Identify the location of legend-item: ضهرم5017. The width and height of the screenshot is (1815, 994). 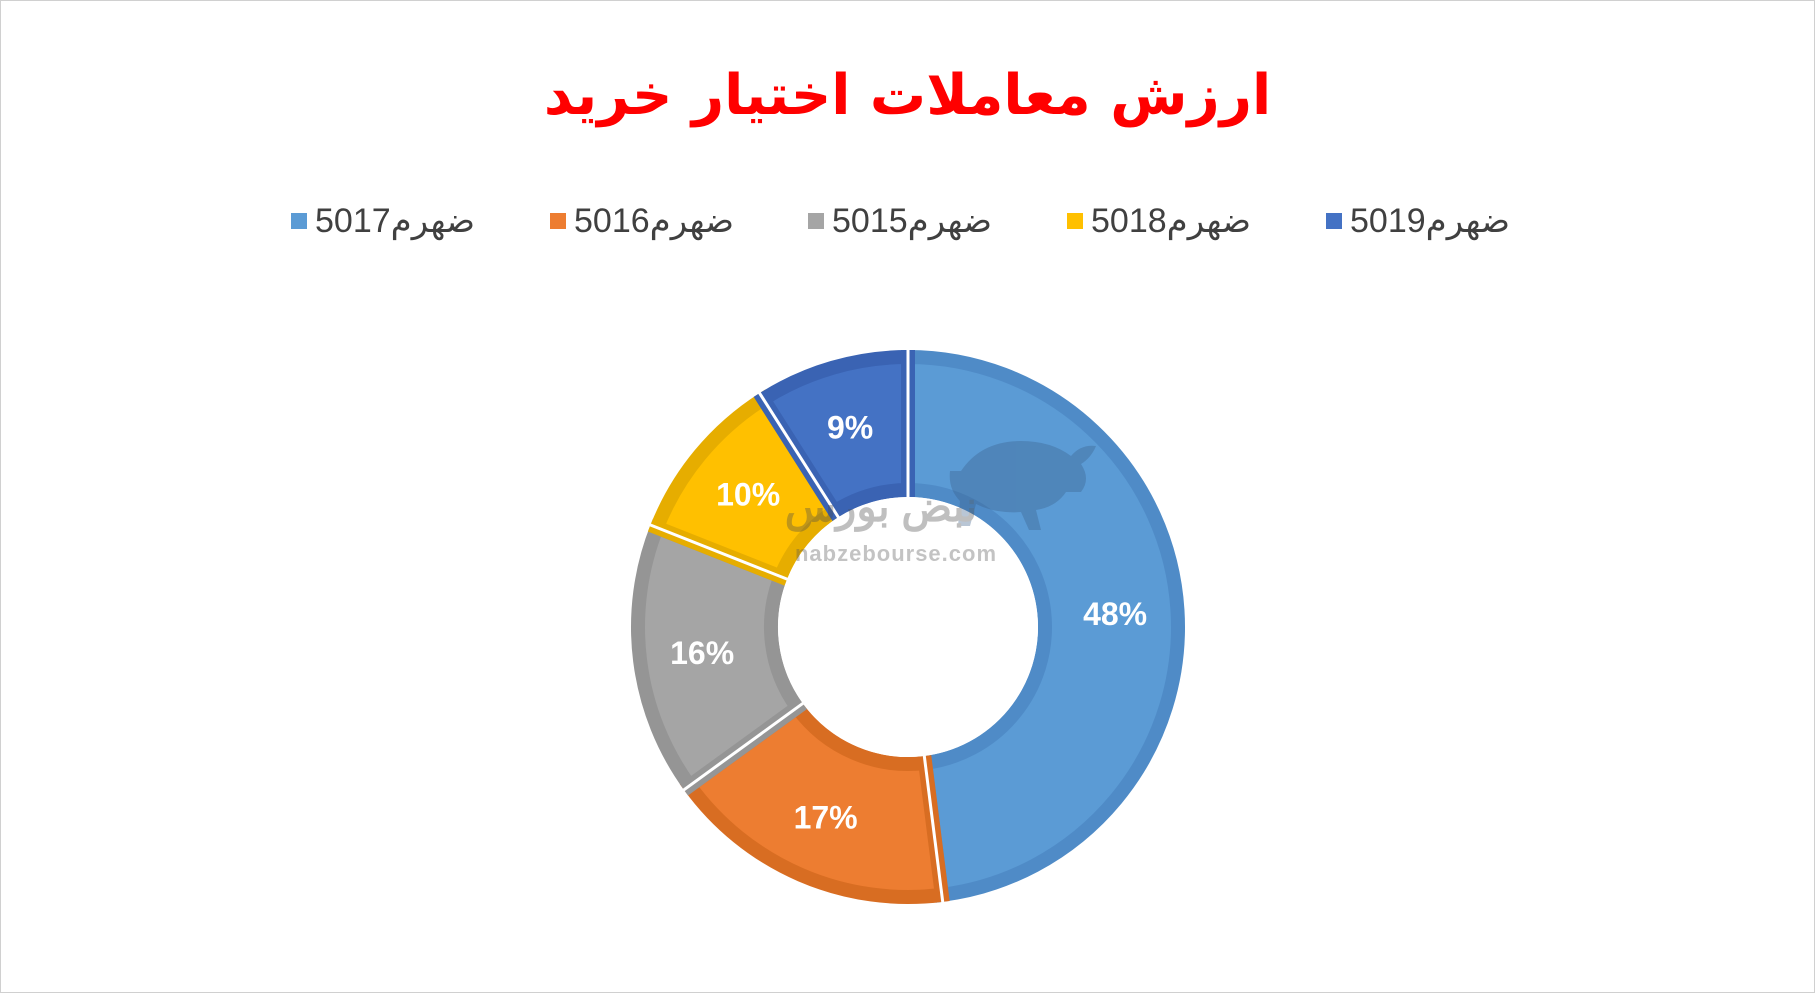
(383, 221).